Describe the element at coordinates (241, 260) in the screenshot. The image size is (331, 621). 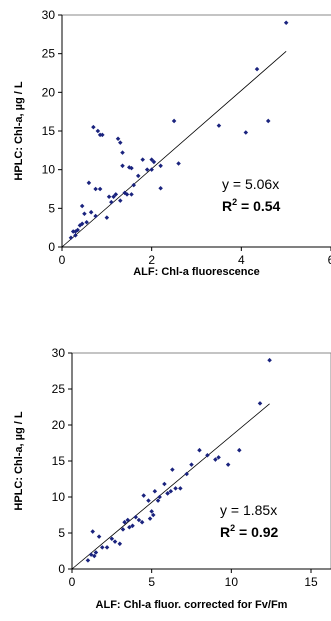
I see `x-tick-label: 4` at that location.